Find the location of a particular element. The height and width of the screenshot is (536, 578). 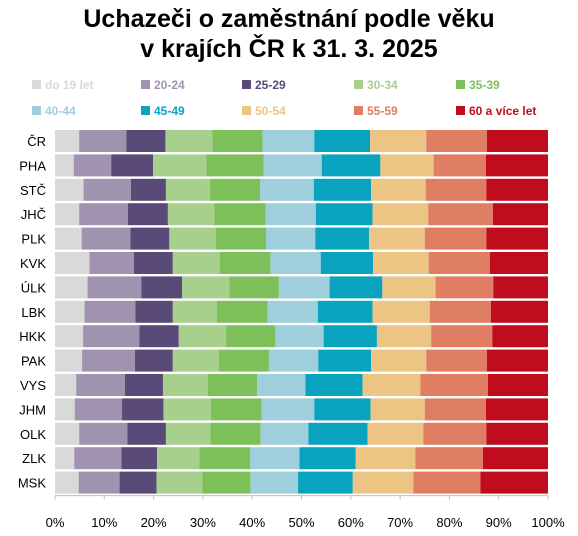

category-label: KVK is located at coordinates (33, 263).